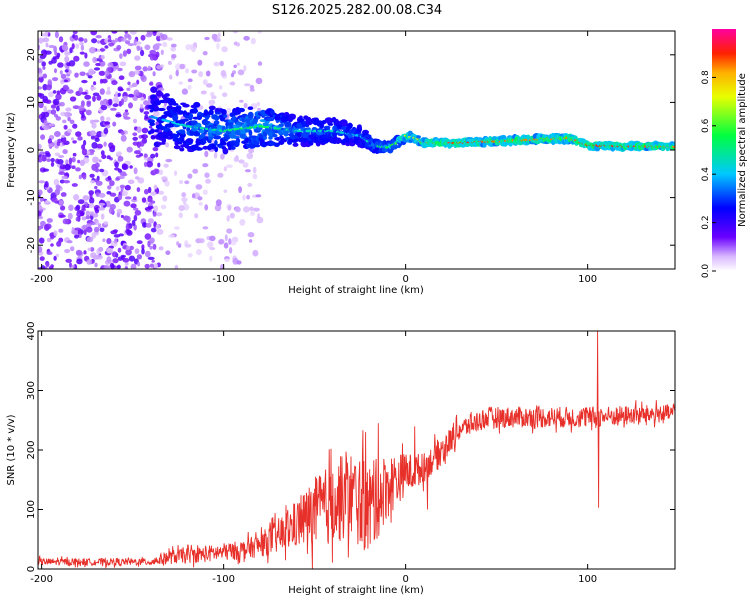 This screenshot has height=600, width=750. Describe the element at coordinates (405, 579) in the screenshot. I see `snr-x-tick-label: 0` at that location.